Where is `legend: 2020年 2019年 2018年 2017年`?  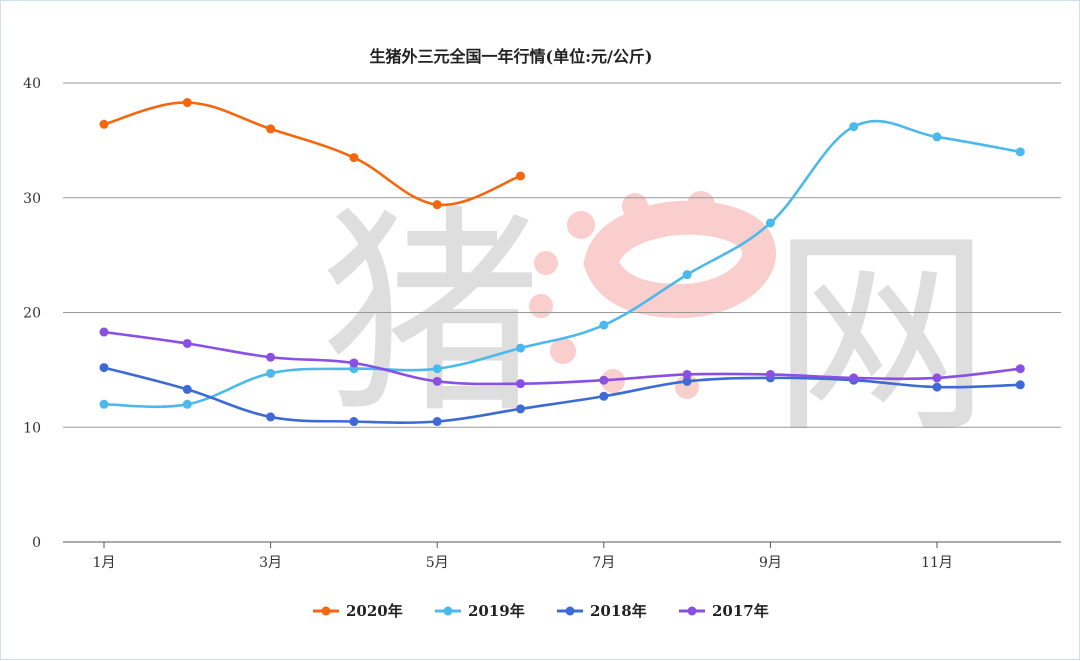
legend: 2020年 2019年 2018年 2017年 is located at coordinates (541, 611).